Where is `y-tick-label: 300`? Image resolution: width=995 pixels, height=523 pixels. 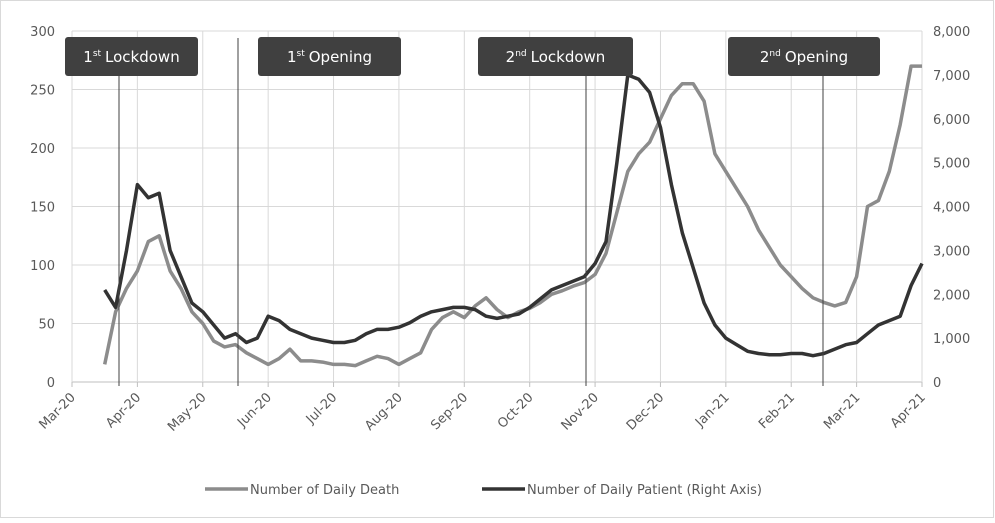 y-tick-label: 300 is located at coordinates (42, 32).